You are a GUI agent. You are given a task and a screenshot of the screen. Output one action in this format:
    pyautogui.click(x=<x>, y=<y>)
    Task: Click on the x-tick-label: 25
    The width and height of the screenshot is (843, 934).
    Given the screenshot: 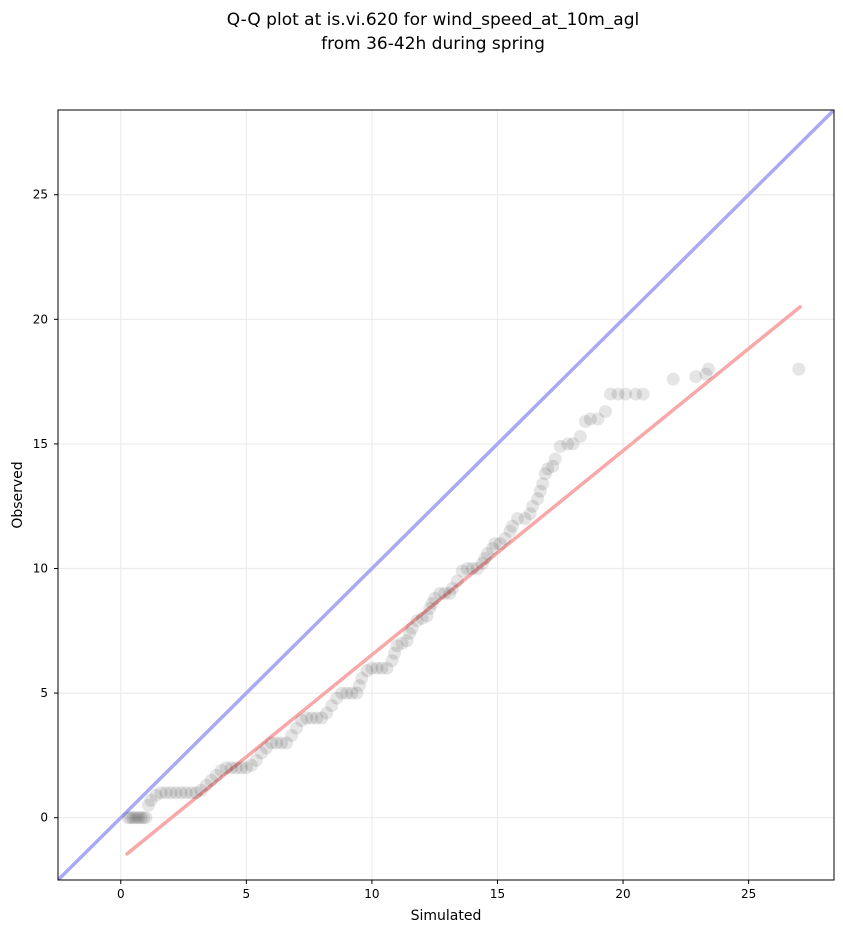 What is the action you would take?
    pyautogui.click(x=748, y=894)
    